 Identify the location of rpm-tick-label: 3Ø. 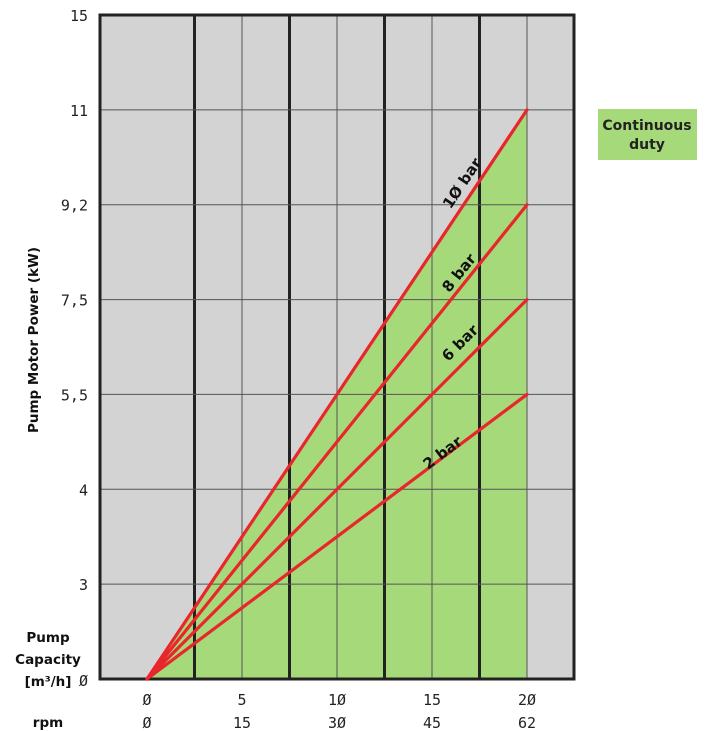
(337, 722).